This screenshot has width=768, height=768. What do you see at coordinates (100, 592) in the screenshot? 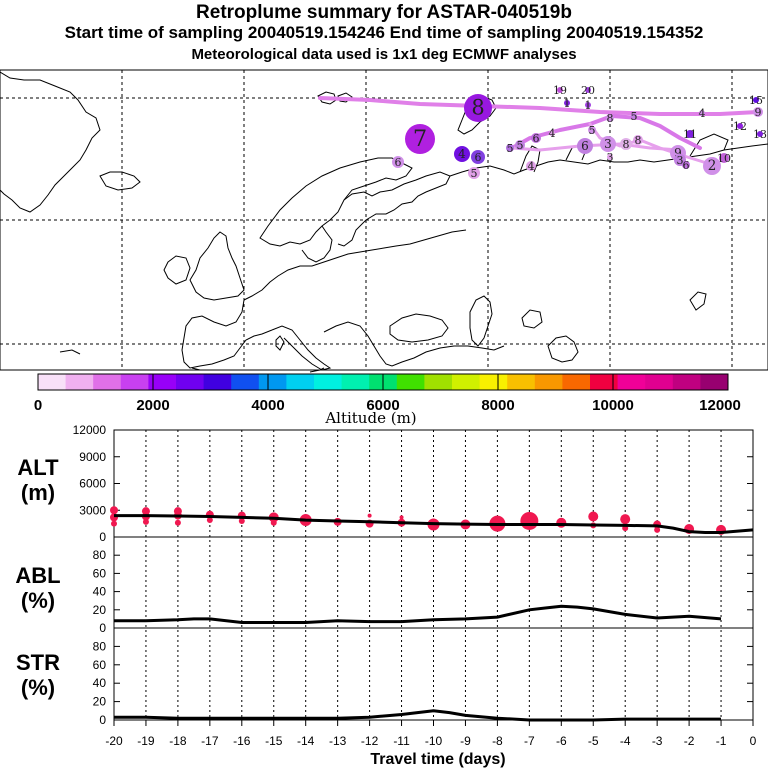
I see `abl-ytick: 40` at bounding box center [100, 592].